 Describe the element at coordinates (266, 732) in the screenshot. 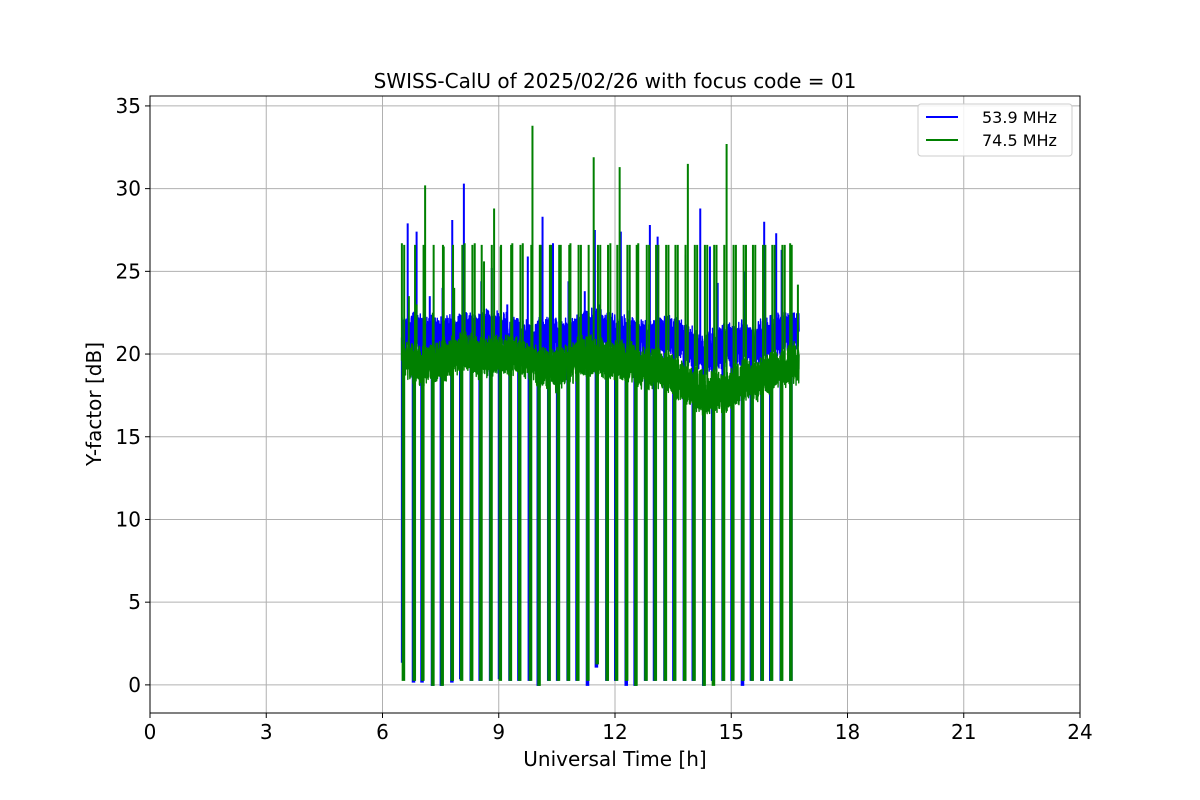

I see `x-tick-label: 3` at that location.